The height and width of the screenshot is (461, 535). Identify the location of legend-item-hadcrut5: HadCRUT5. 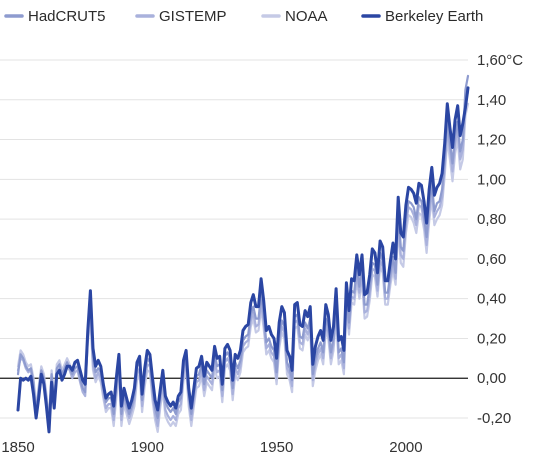
(55, 16).